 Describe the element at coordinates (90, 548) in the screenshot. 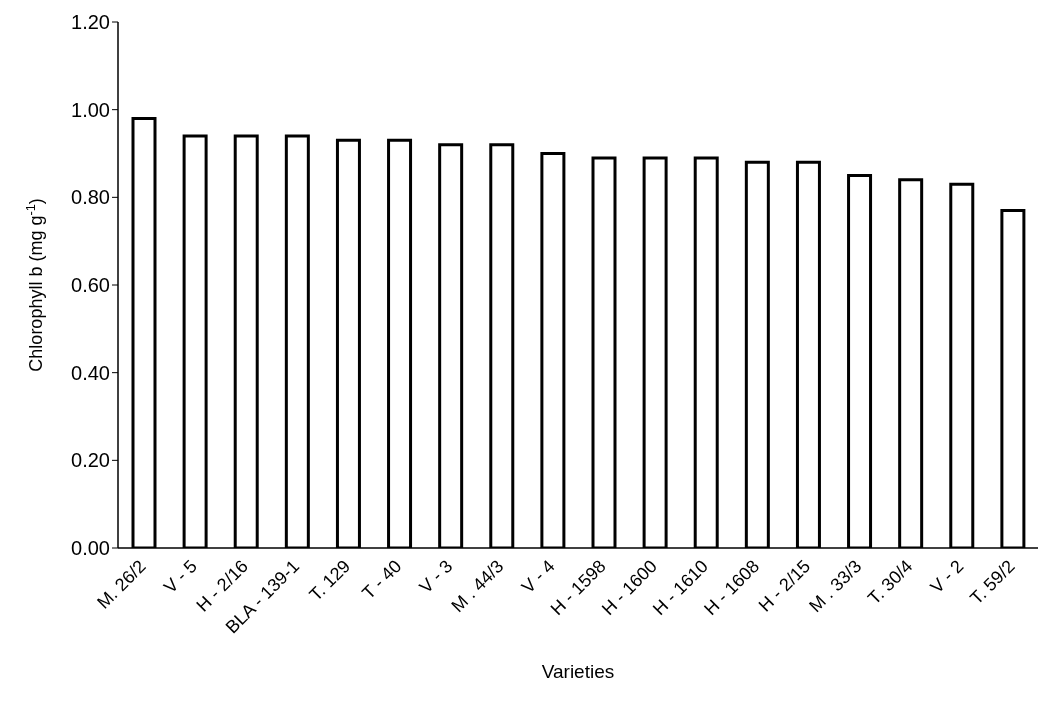

I see `y-tick-label: 0.00` at that location.